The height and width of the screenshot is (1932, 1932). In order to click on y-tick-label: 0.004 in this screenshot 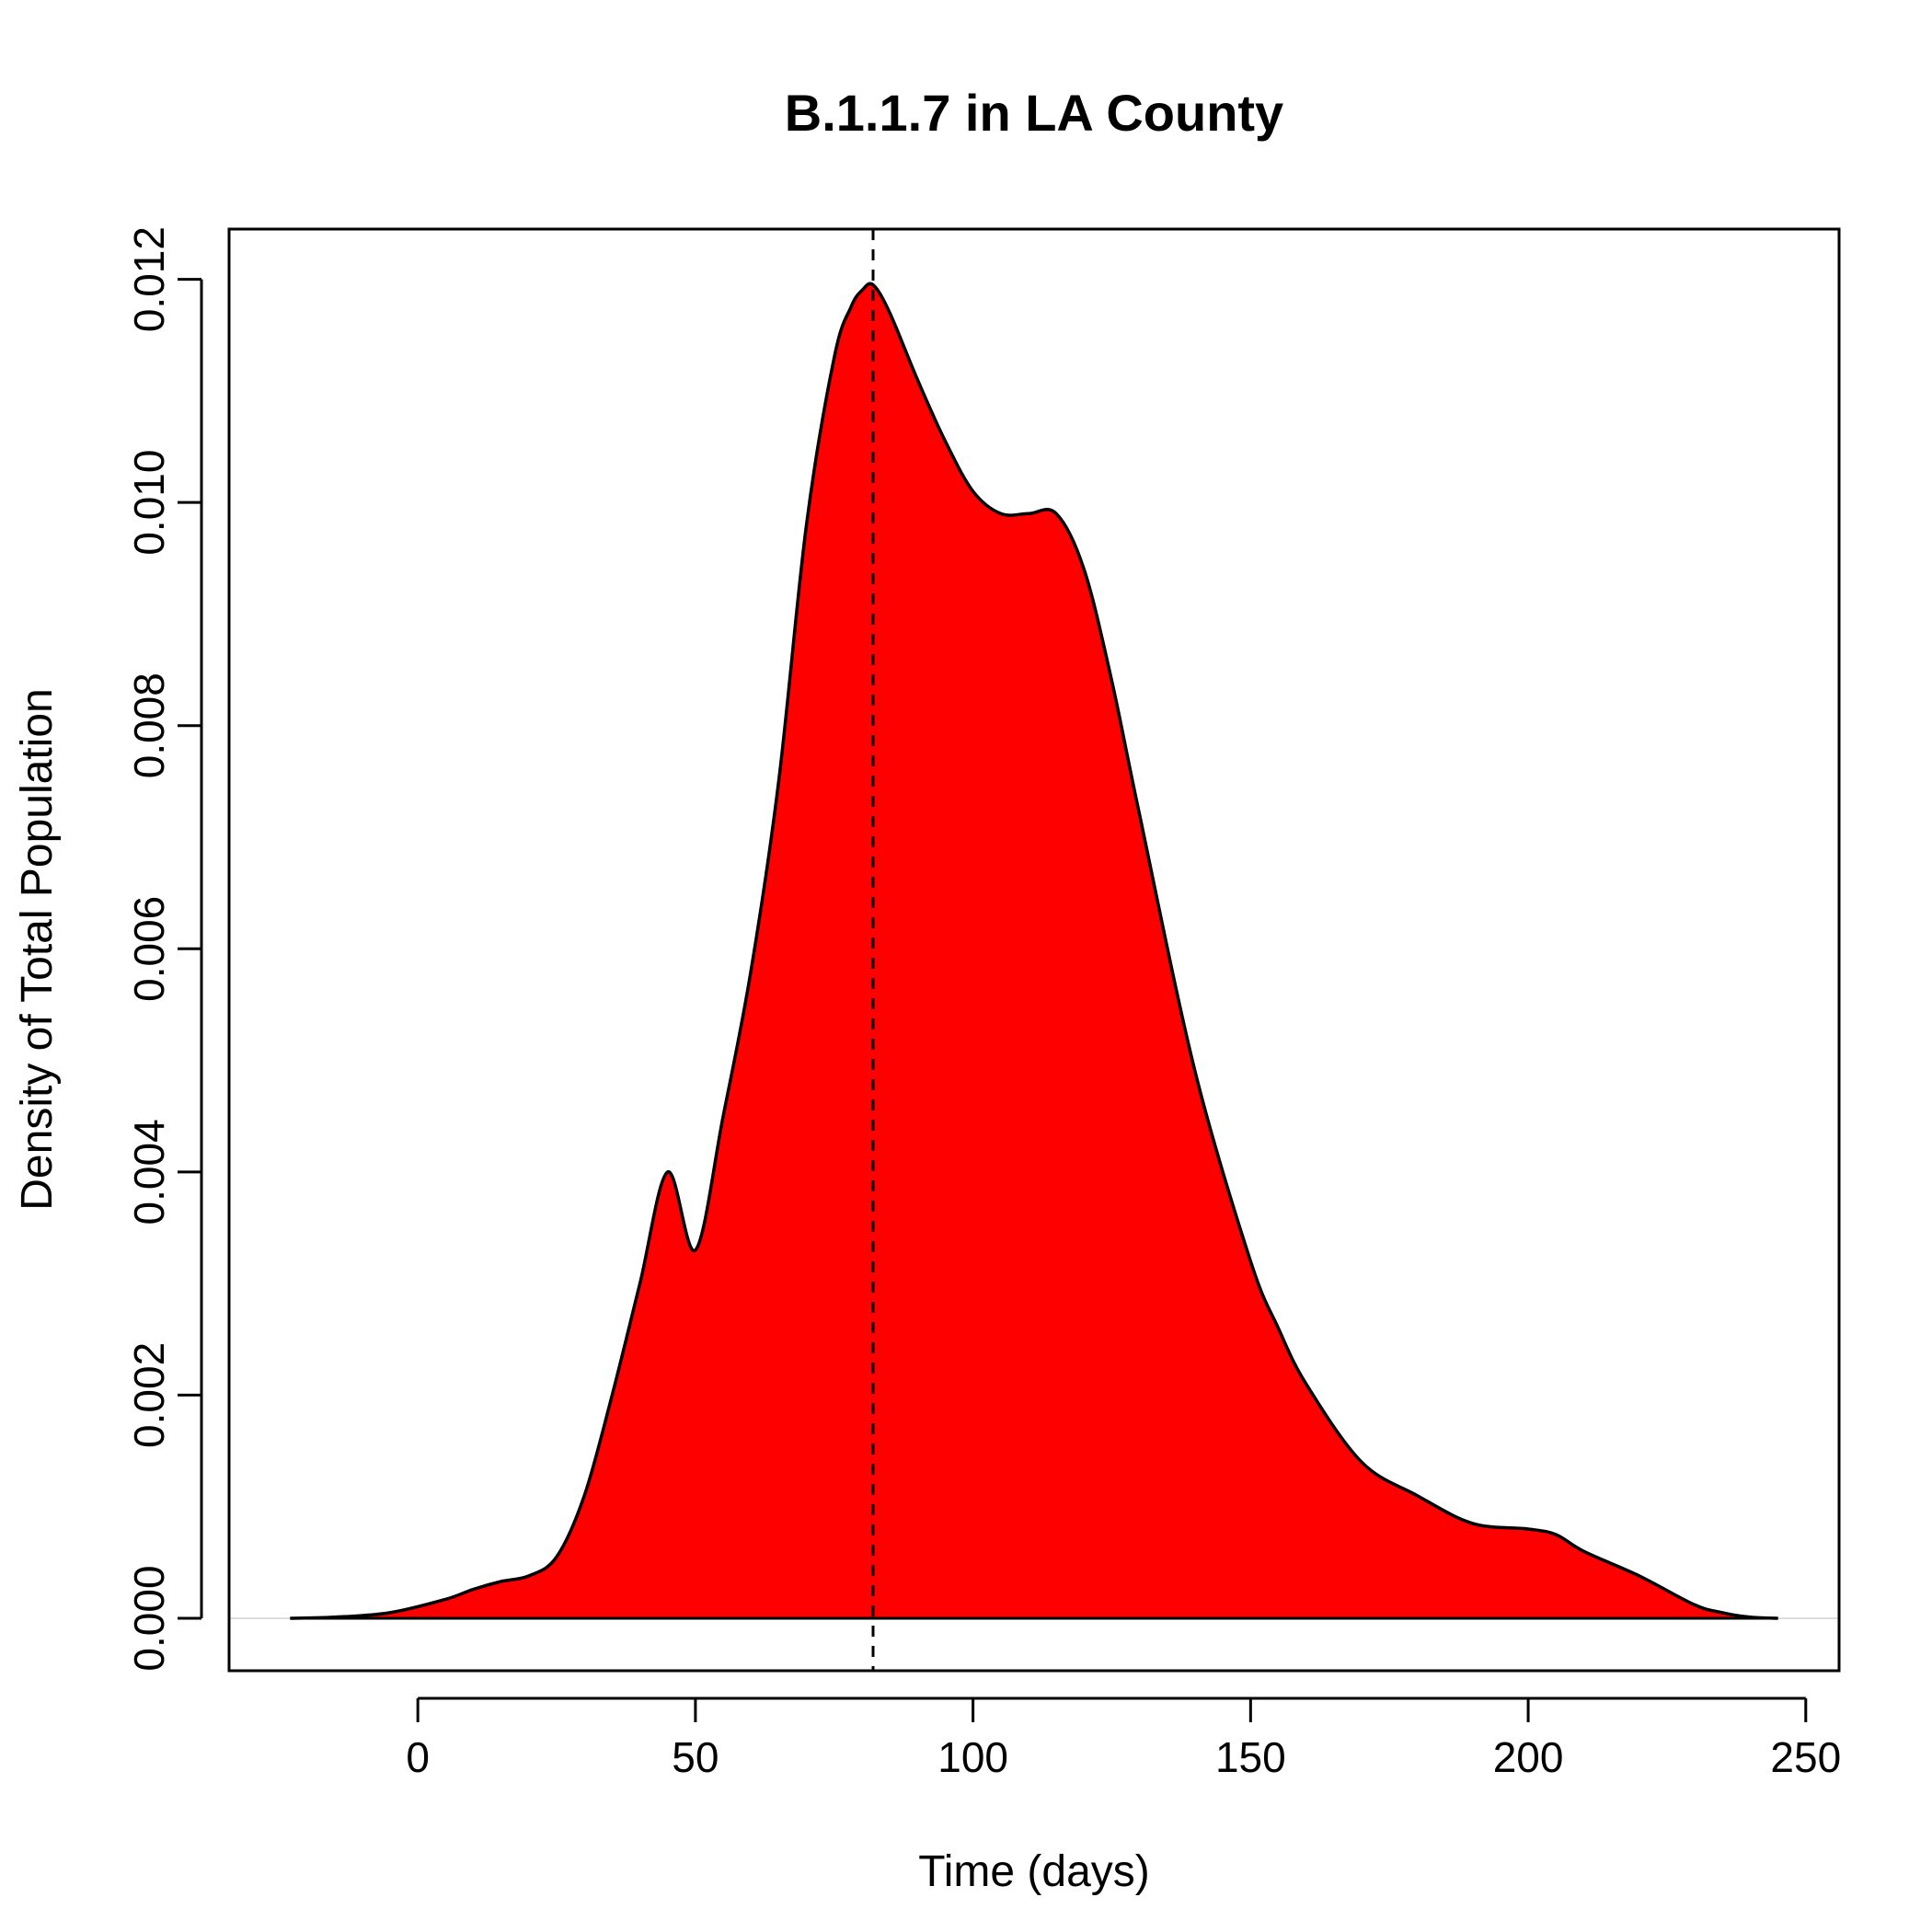, I will do `click(149, 1172)`.